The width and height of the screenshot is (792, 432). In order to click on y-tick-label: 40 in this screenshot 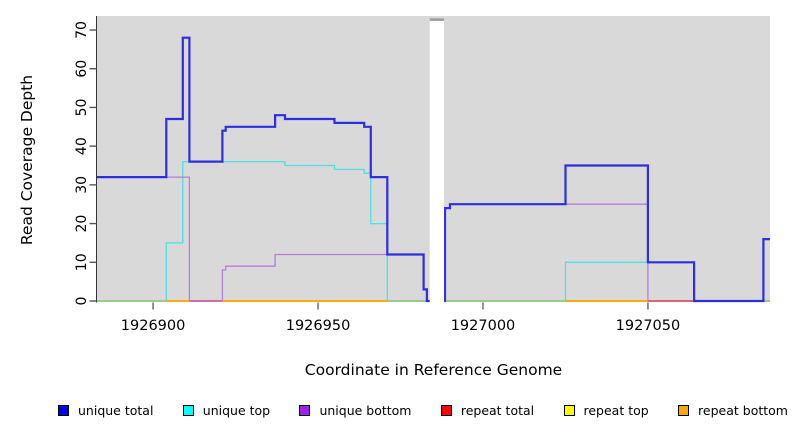, I will do `click(82, 146)`.